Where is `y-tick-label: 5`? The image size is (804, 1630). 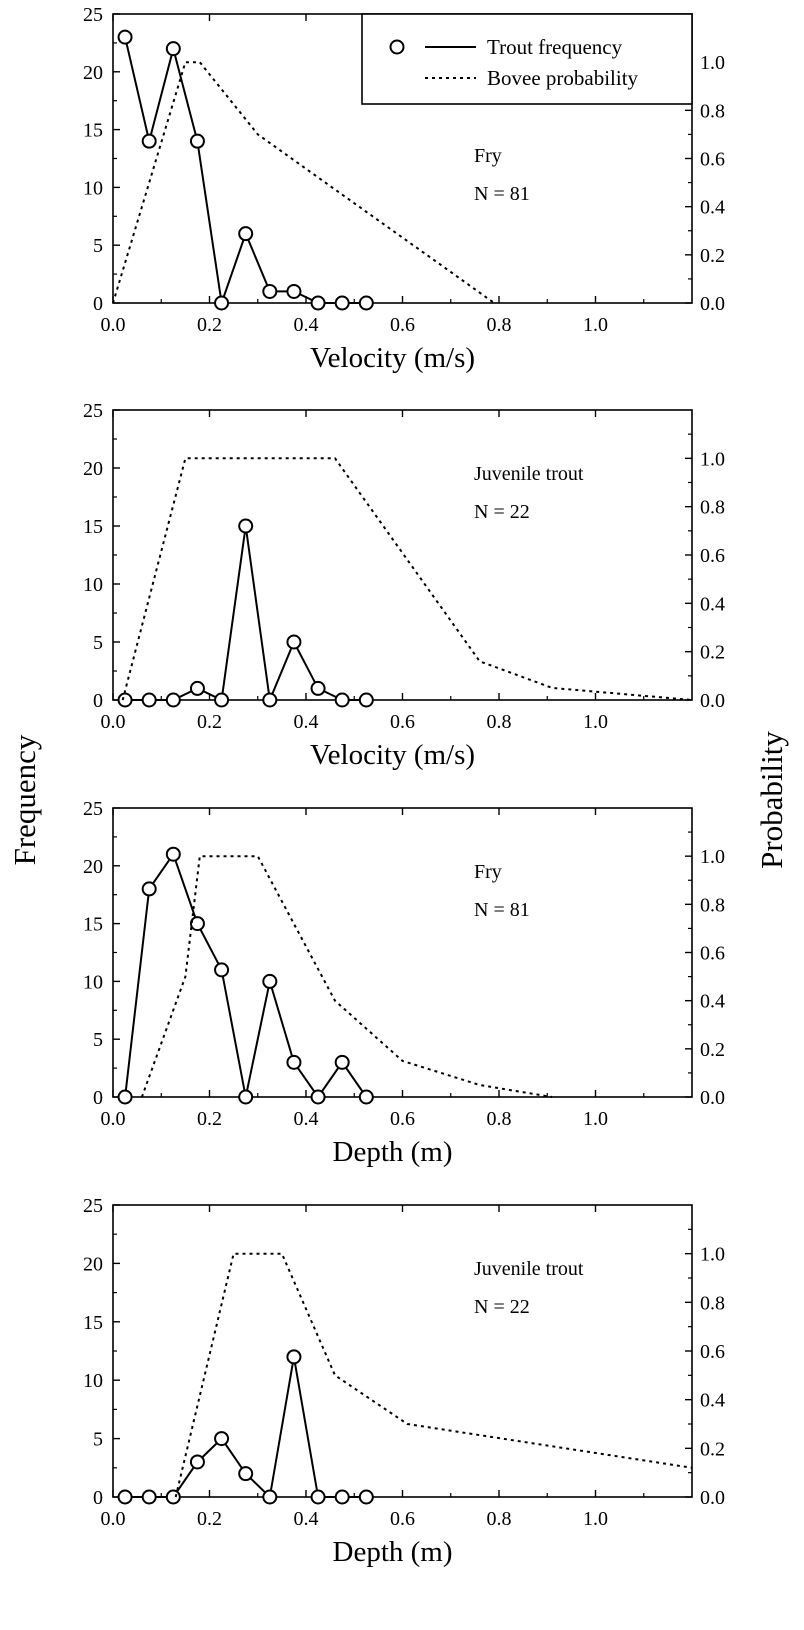 y-tick-label: 5 is located at coordinates (98, 643).